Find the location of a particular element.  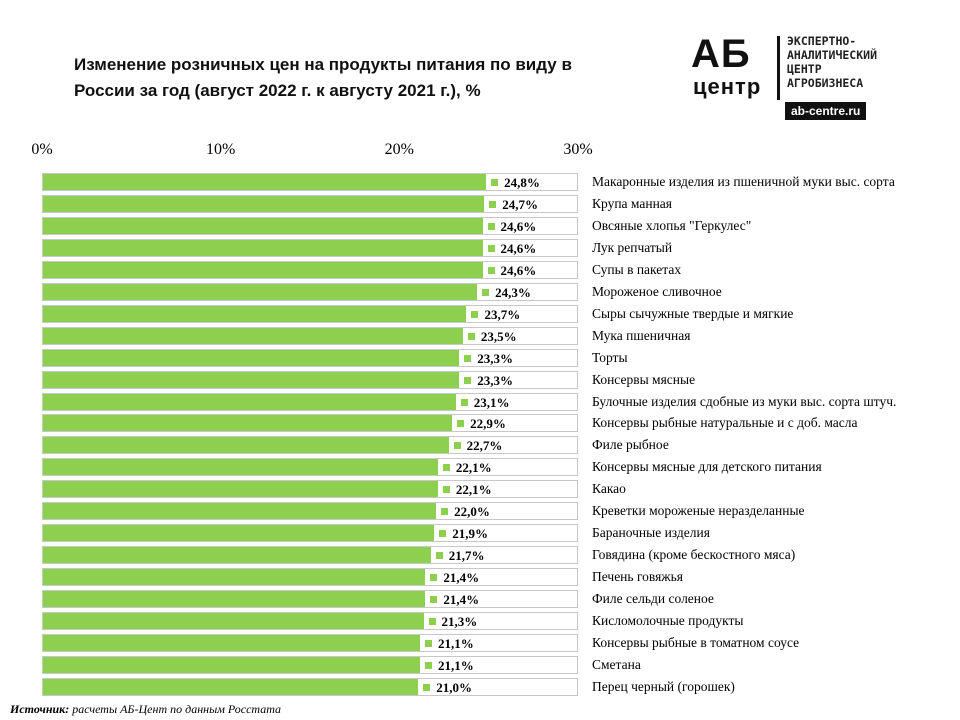

data-label-text: 22,1% is located at coordinates (473, 490).